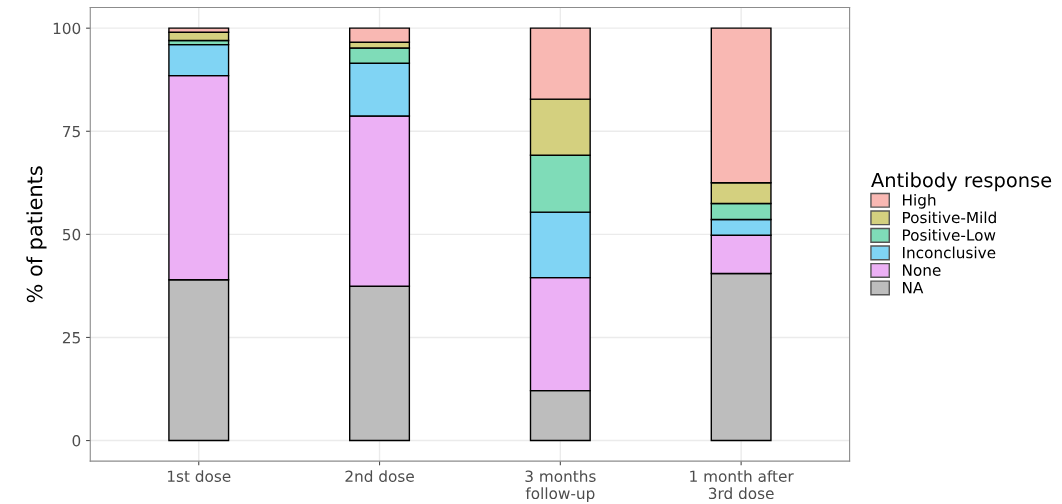  What do you see at coordinates (199, 476) in the screenshot?
I see `x-tick-label: 1st dose` at bounding box center [199, 476].